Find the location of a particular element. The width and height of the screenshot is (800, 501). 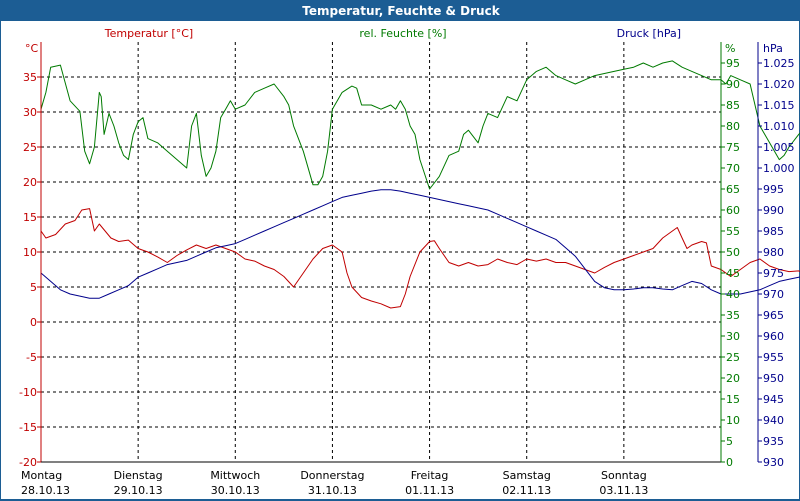

humidity-tick-label: 95 is located at coordinates (733, 63).